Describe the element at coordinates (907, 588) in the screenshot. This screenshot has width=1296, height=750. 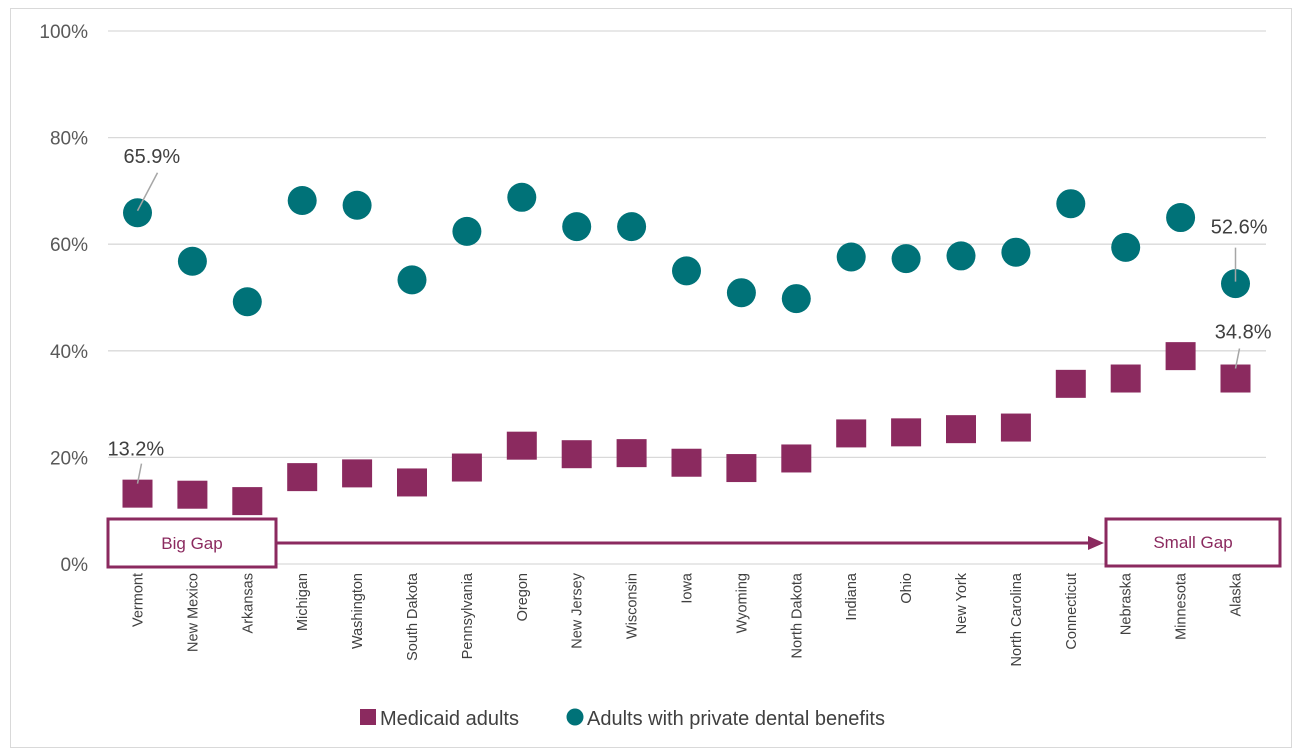
I see `x-tick-label: Ohio` at that location.